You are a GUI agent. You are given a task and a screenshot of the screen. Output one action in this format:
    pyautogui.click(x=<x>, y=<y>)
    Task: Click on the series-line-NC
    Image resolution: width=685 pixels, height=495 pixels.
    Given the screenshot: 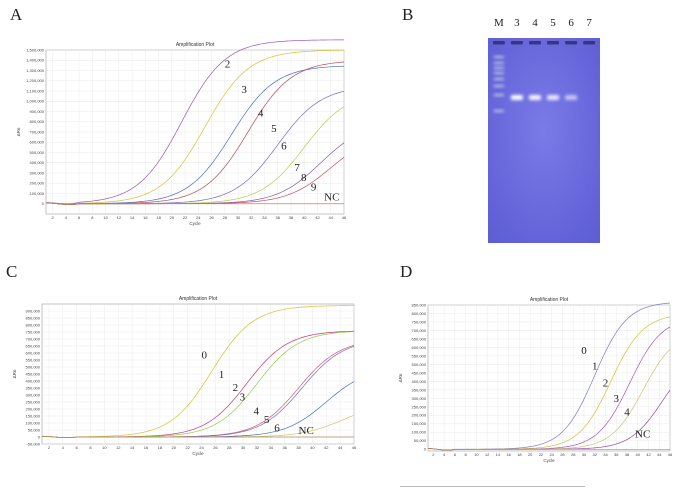 What is the action you would take?
    pyautogui.click(x=194, y=203)
    